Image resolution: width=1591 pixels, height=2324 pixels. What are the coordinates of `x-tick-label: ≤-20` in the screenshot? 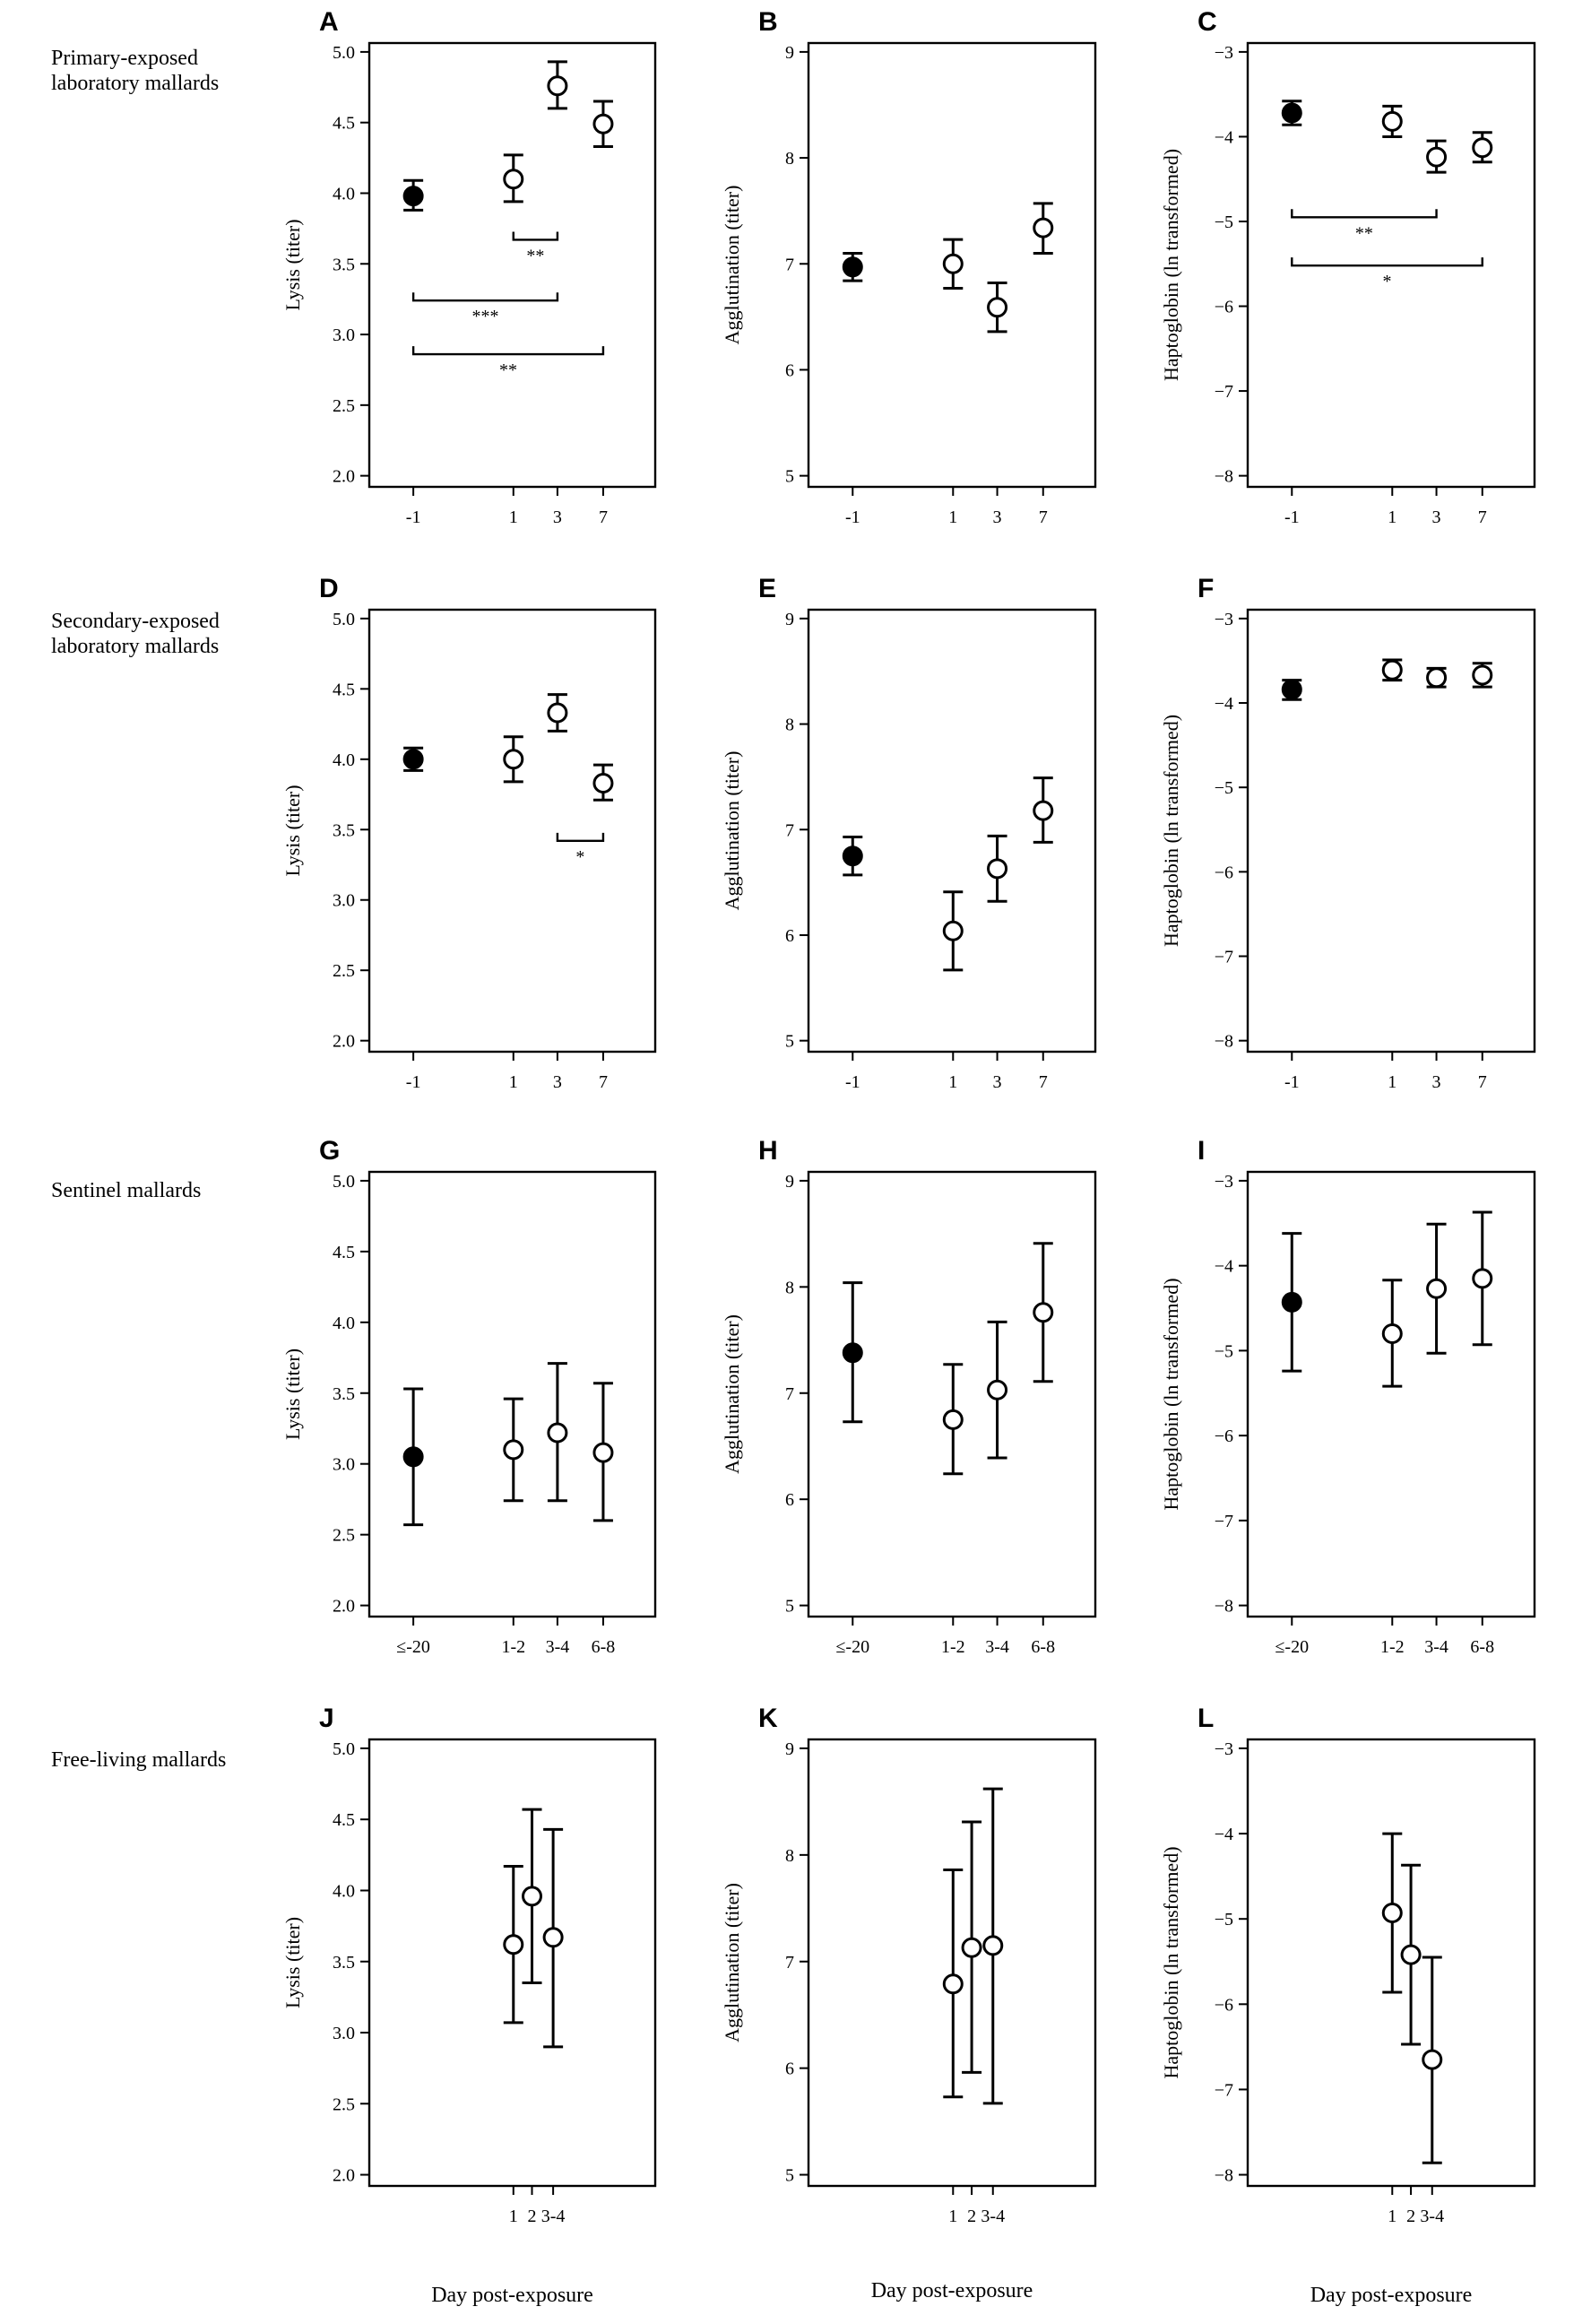 It's located at (413, 1647).